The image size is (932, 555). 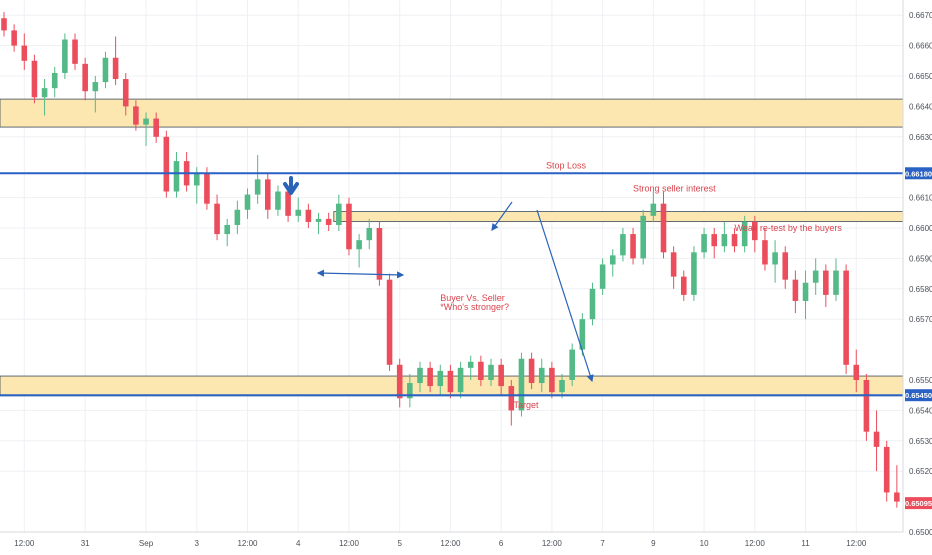 What do you see at coordinates (704, 543) in the screenshot?
I see `x-tick-label: 10` at bounding box center [704, 543].